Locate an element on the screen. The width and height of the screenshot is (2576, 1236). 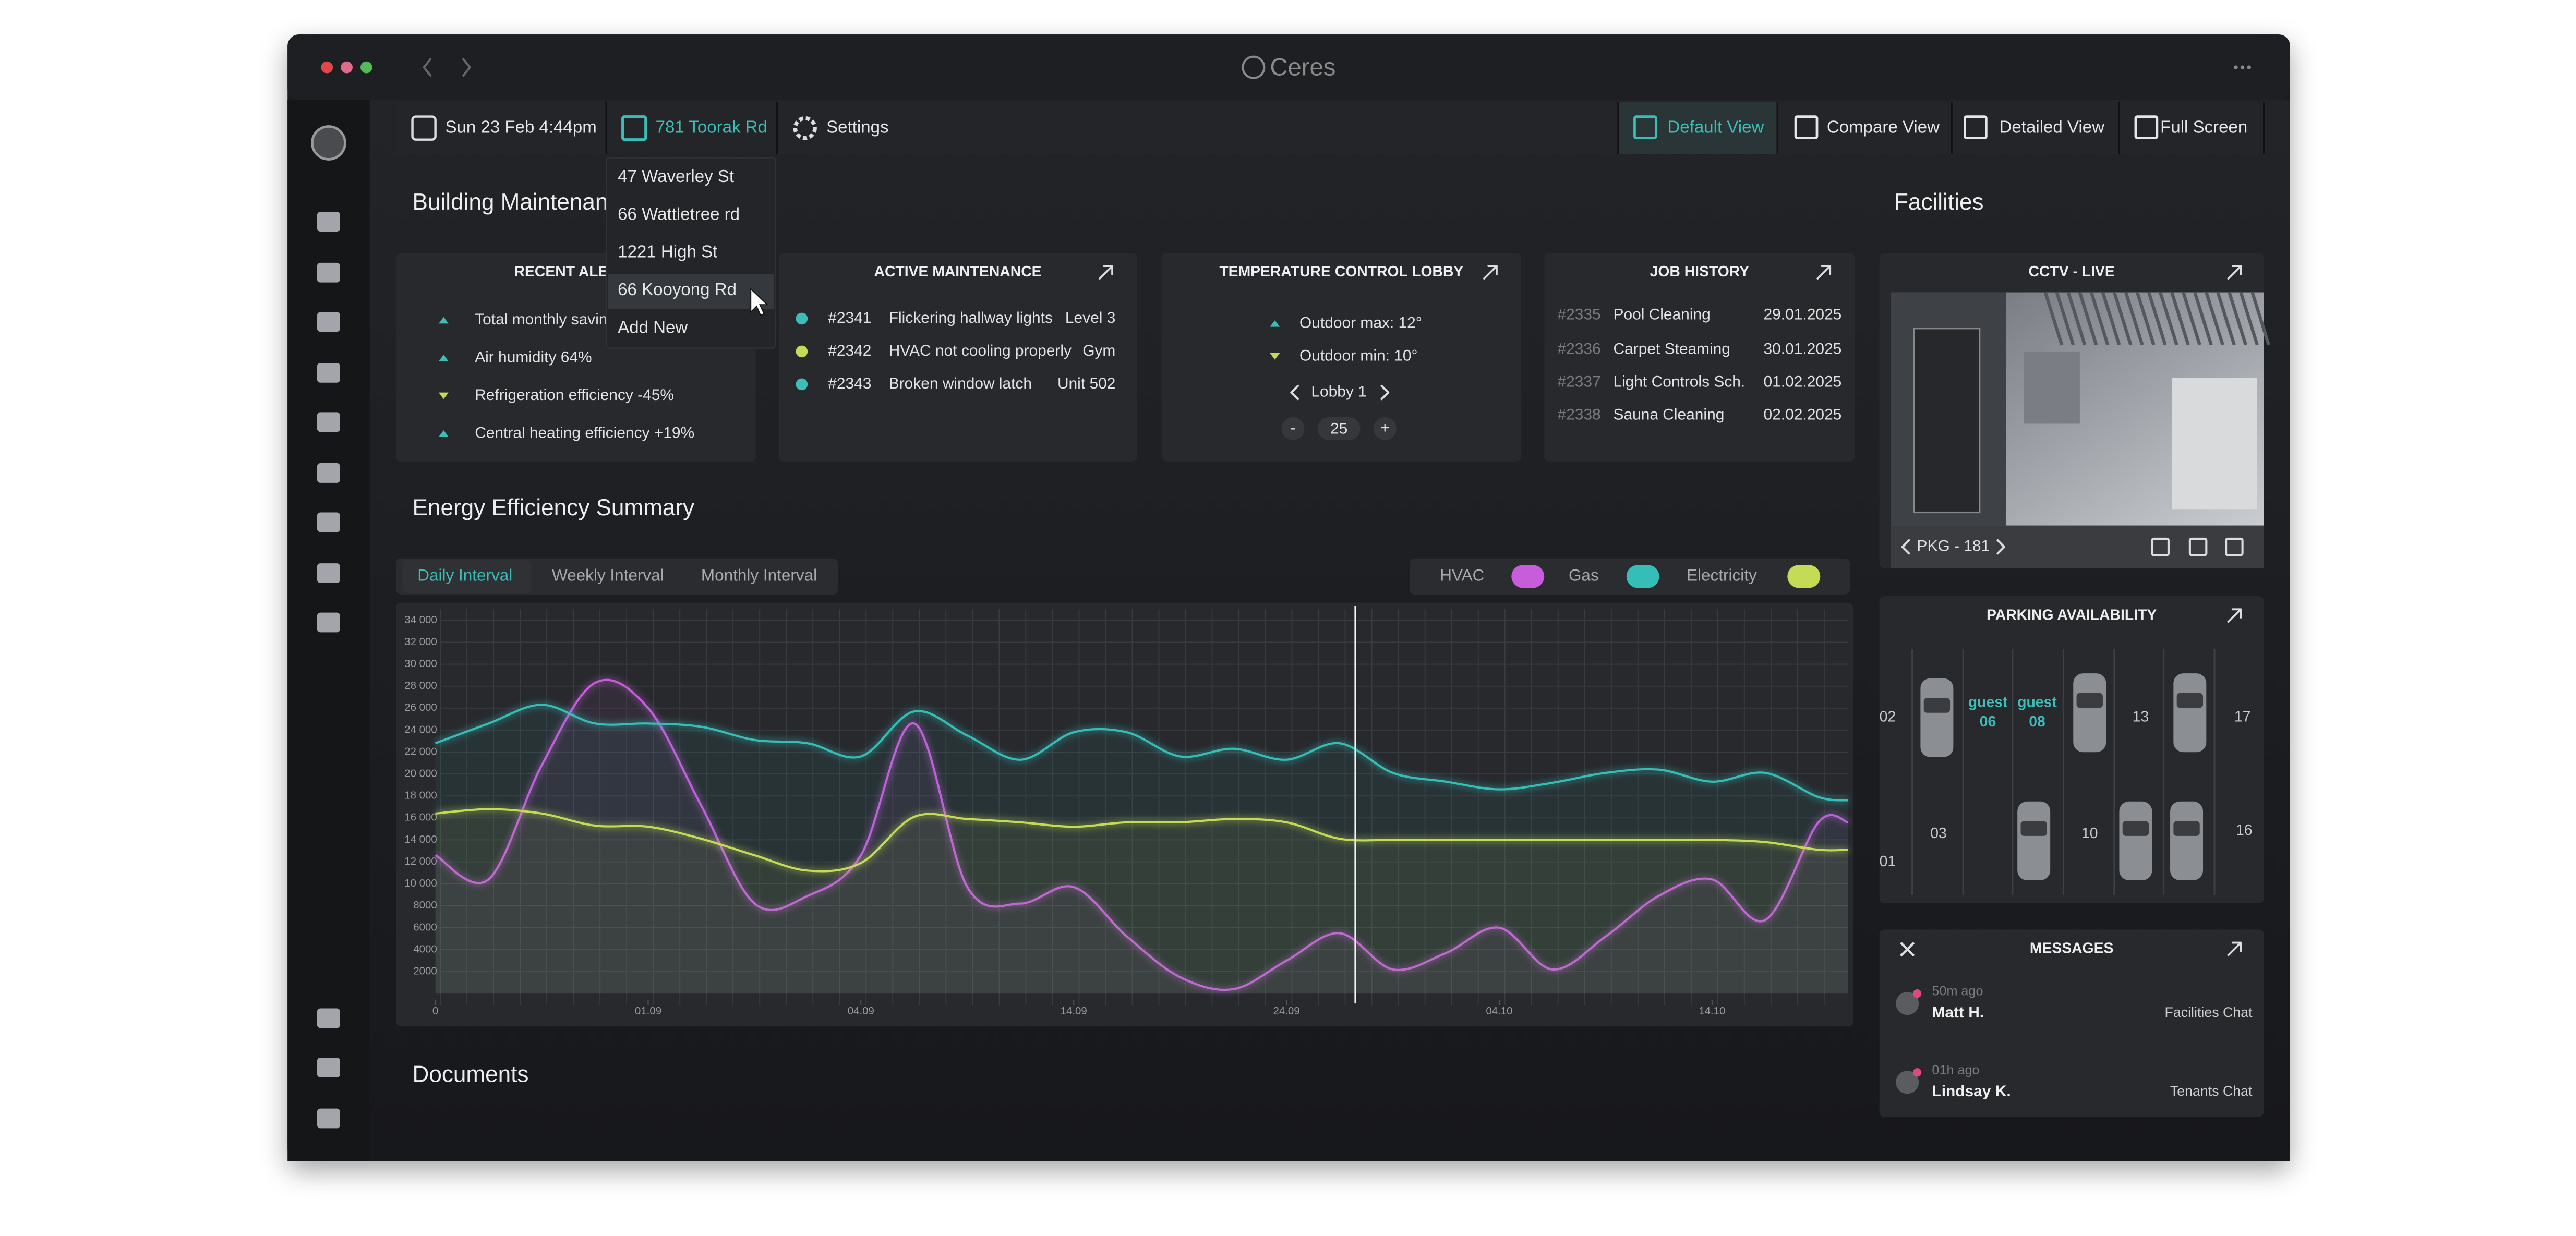
card-title: PARKING AVAILABILITY is located at coordinates (2072, 615).